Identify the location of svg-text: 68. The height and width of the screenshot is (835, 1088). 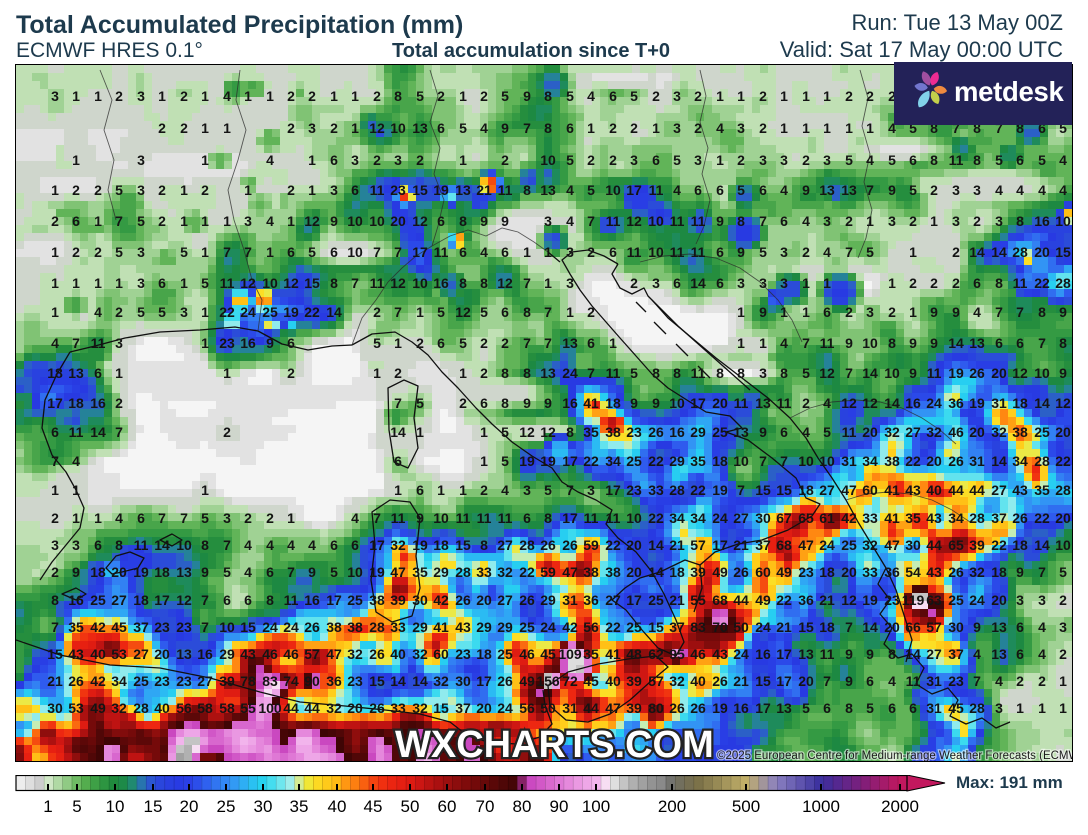
(720, 600).